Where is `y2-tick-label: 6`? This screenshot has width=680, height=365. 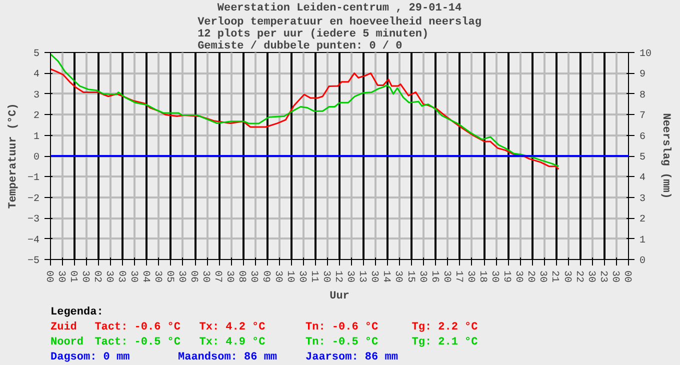
y2-tick-label: 6 is located at coordinates (643, 137).